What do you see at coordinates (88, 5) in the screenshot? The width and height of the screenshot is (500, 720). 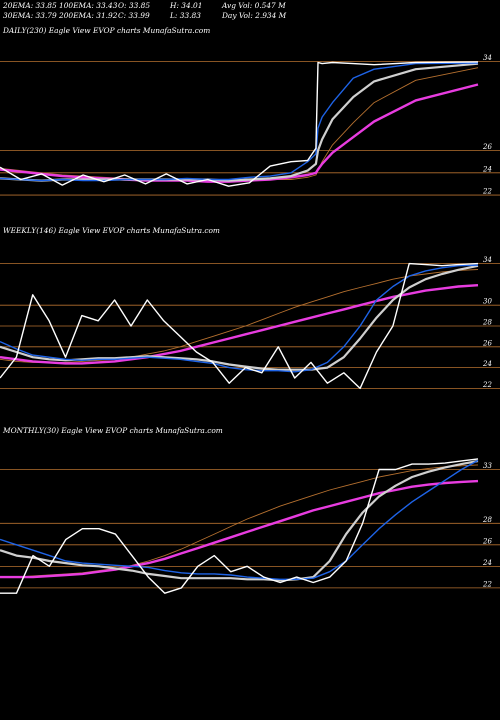 I see `ema100-stat: 100EMA: 33.43` at bounding box center [88, 5].